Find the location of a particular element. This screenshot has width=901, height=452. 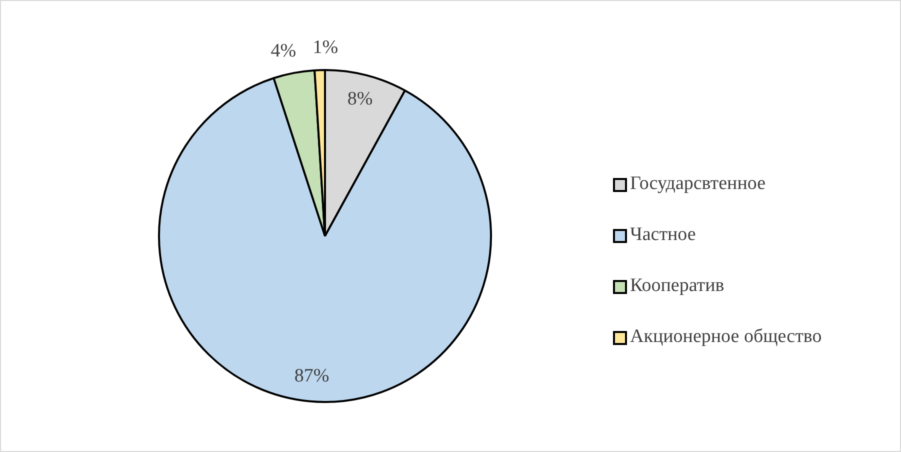

data-label: 8% is located at coordinates (360, 99).